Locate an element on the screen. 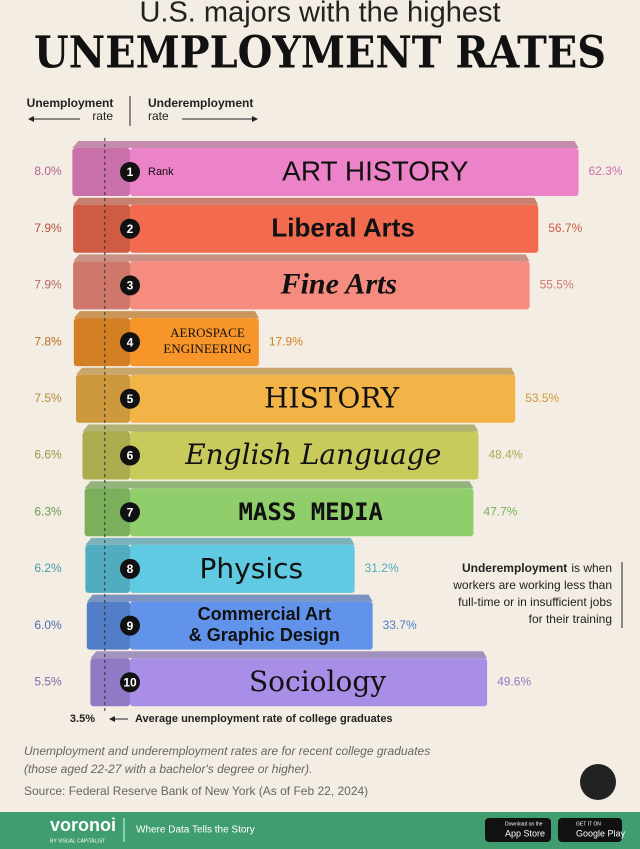 This screenshot has height=849, width=640. brand: voronoi is located at coordinates (83, 825).